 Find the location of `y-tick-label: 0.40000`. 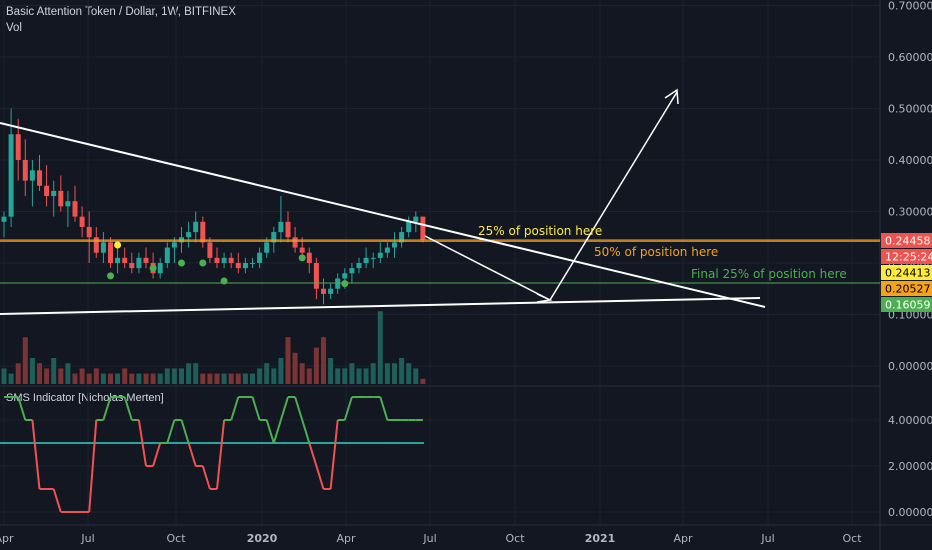

y-tick-label: 0.40000 is located at coordinates (910, 160).